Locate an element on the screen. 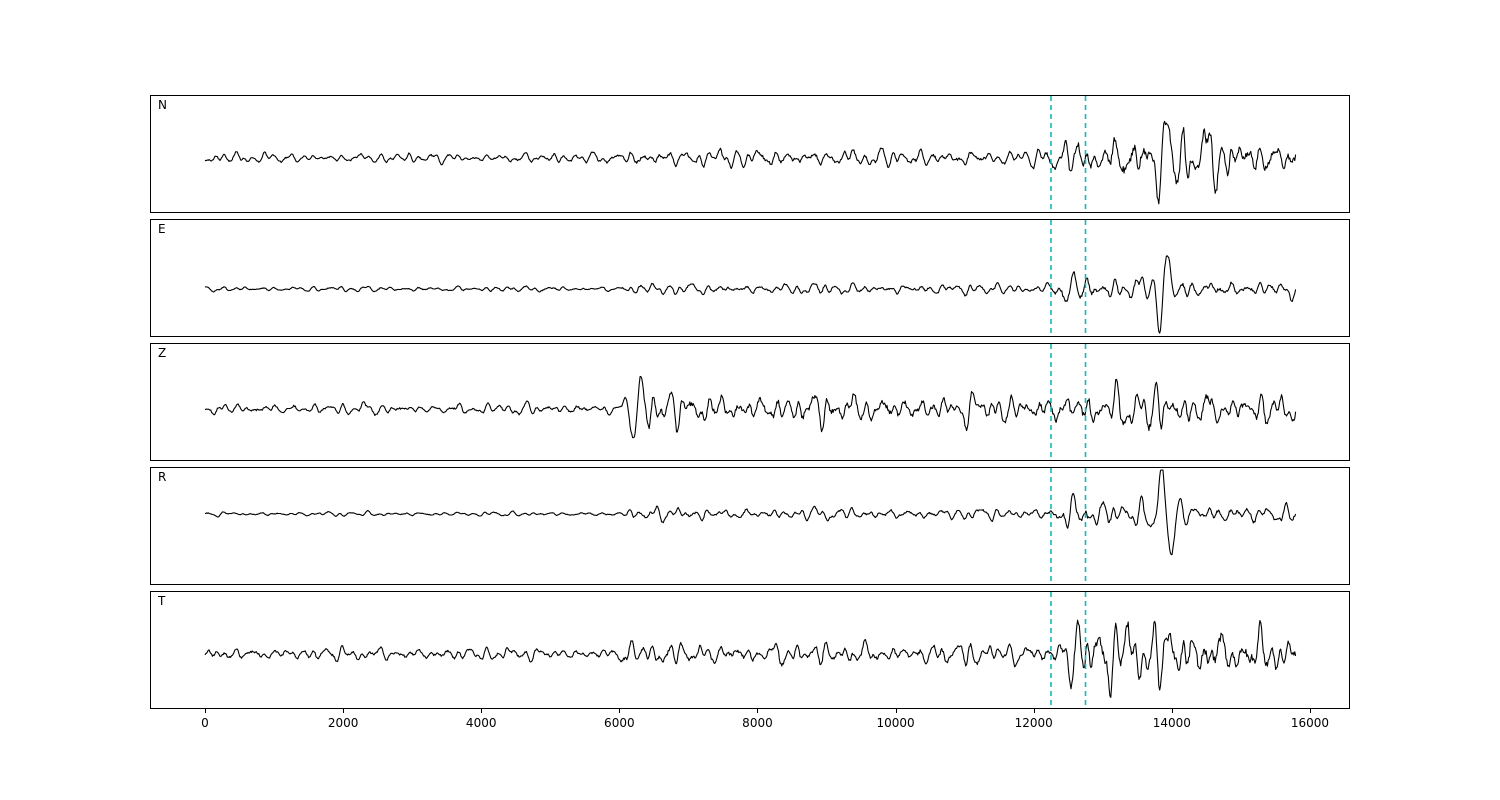  panel-border-r is located at coordinates (750, 526).